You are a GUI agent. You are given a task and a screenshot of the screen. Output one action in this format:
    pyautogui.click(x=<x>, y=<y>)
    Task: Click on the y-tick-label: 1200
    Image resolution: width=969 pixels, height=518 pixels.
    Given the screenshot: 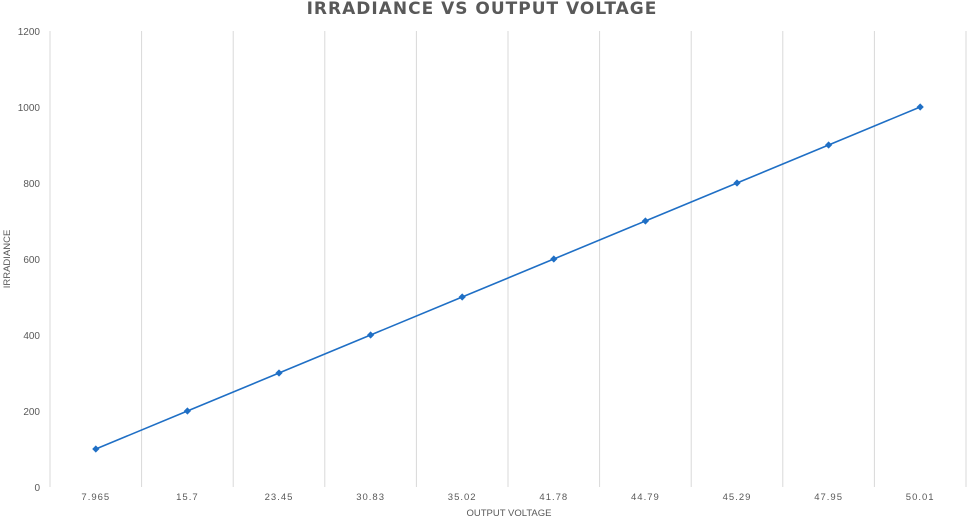 What is the action you would take?
    pyautogui.click(x=29, y=32)
    